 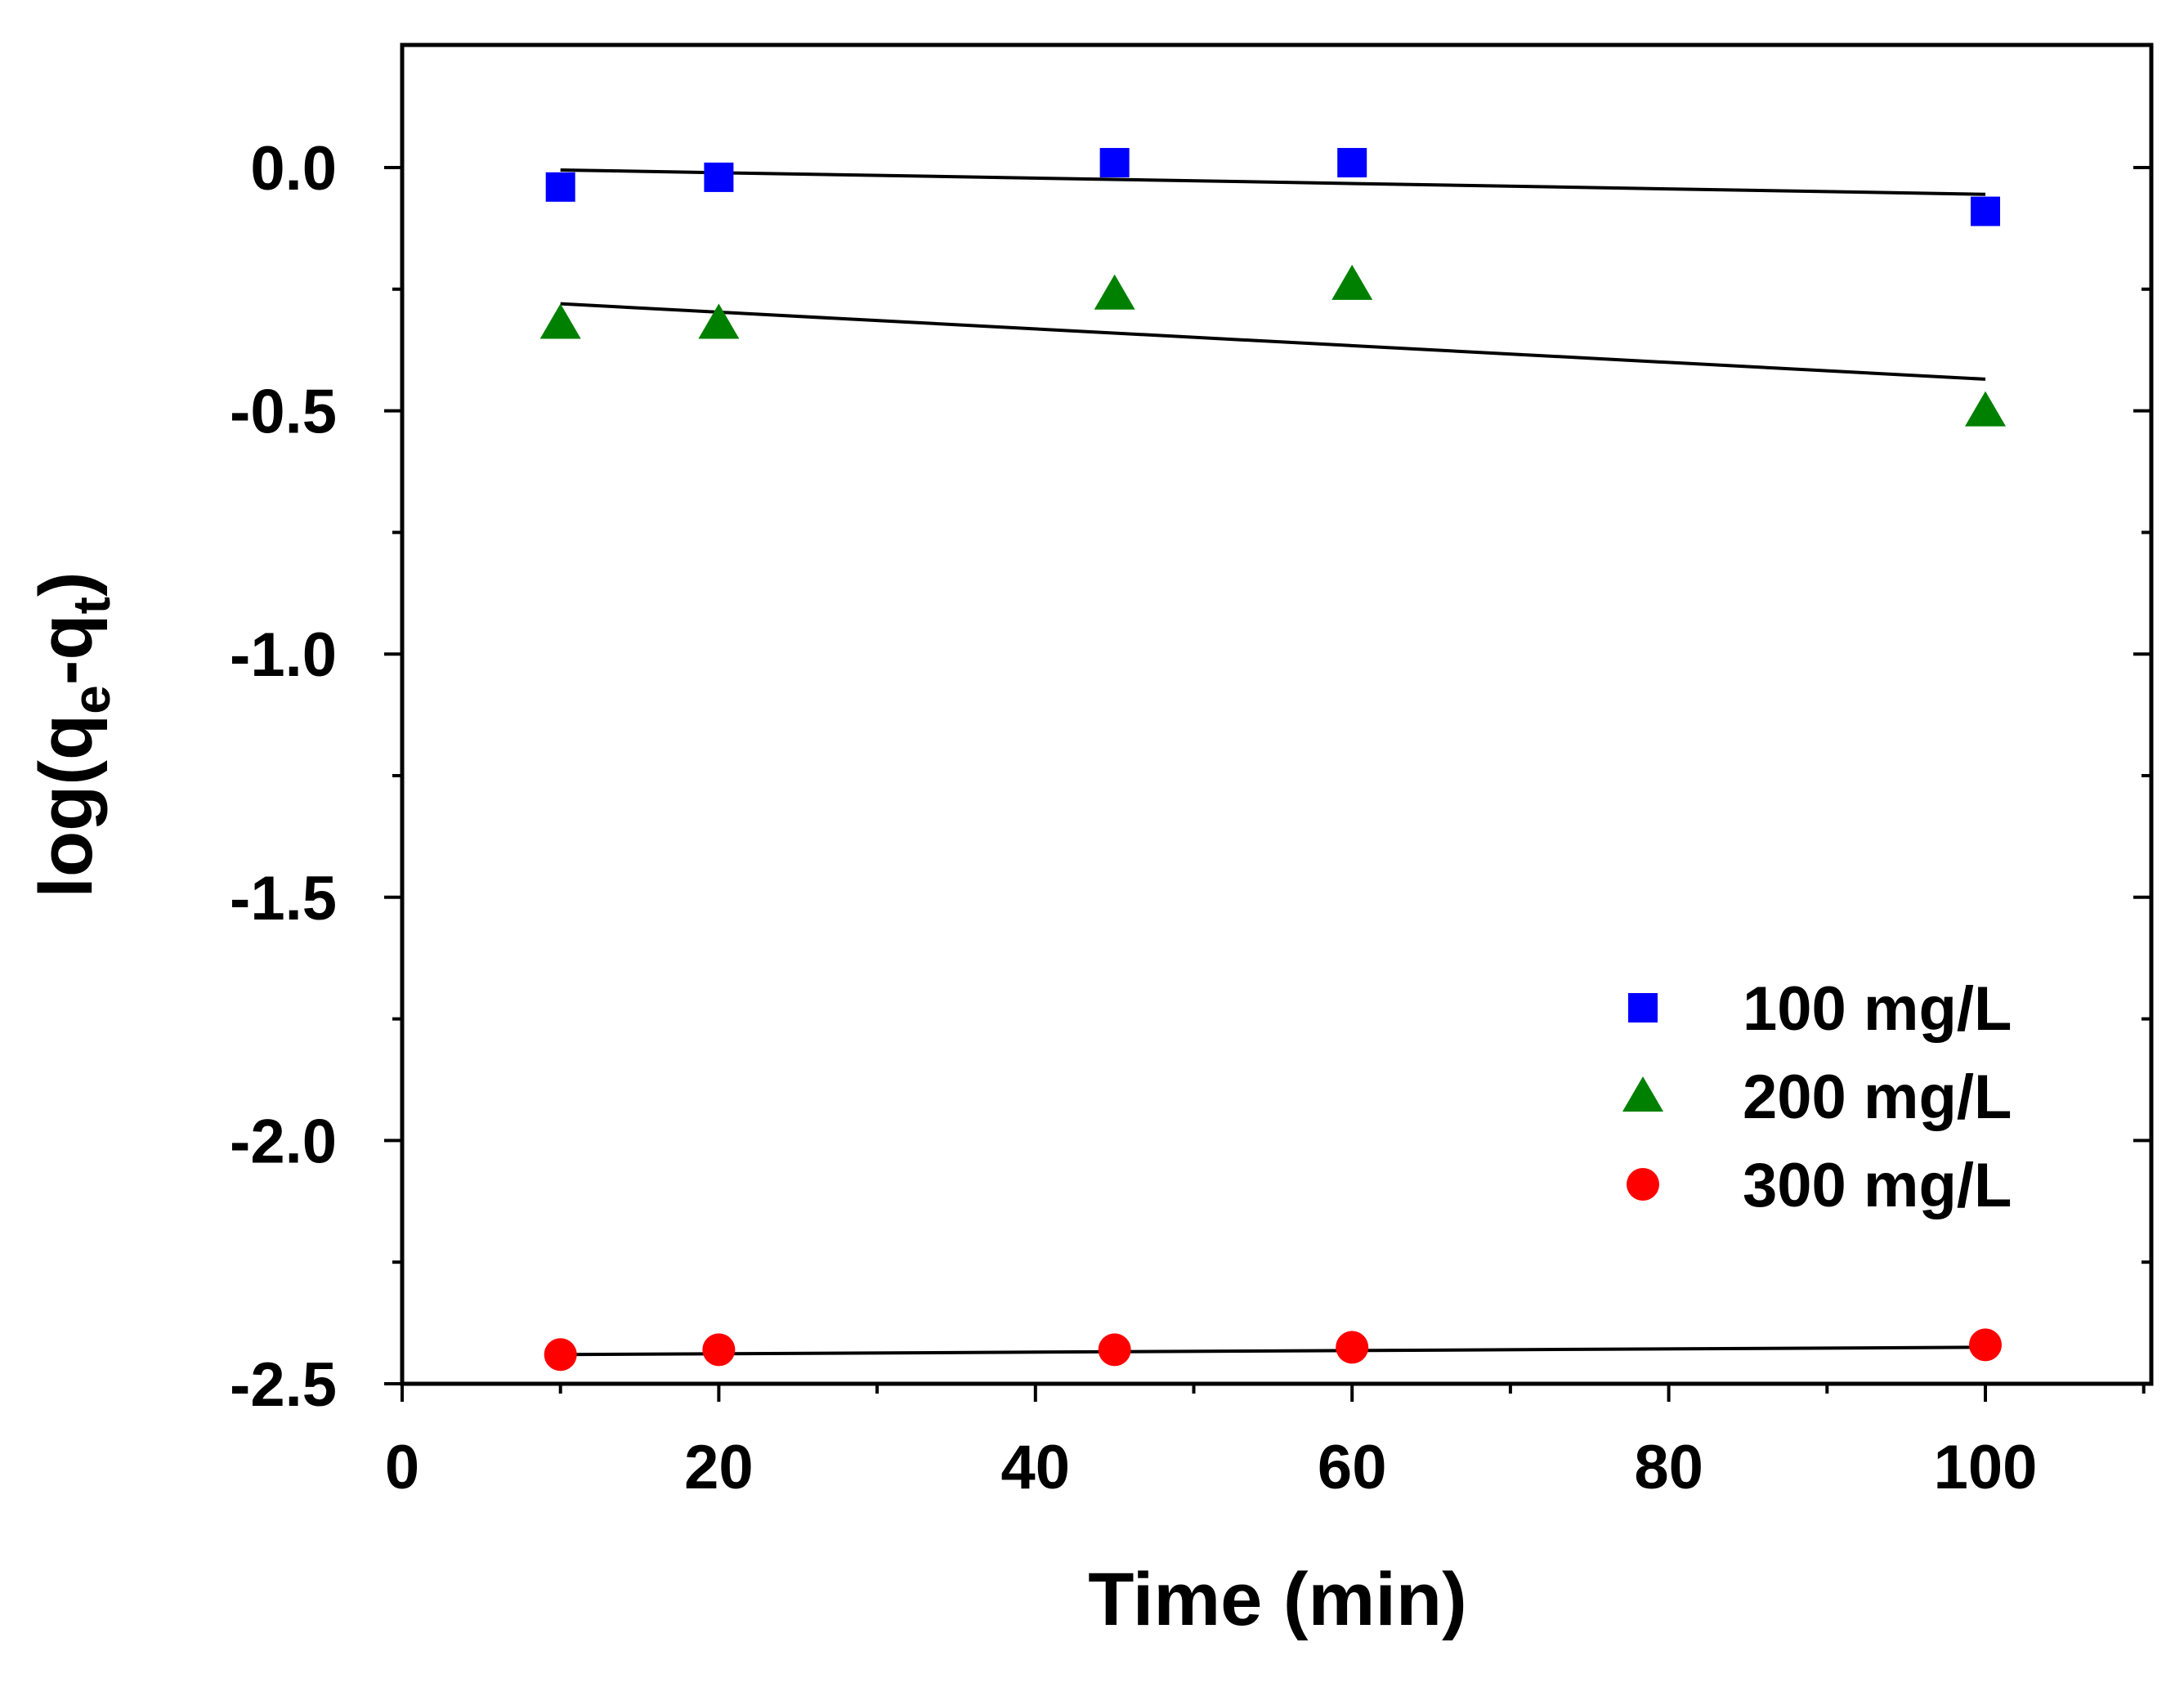 What do you see at coordinates (283, 1385) in the screenshot?
I see `y-tick-label: -2.5` at bounding box center [283, 1385].